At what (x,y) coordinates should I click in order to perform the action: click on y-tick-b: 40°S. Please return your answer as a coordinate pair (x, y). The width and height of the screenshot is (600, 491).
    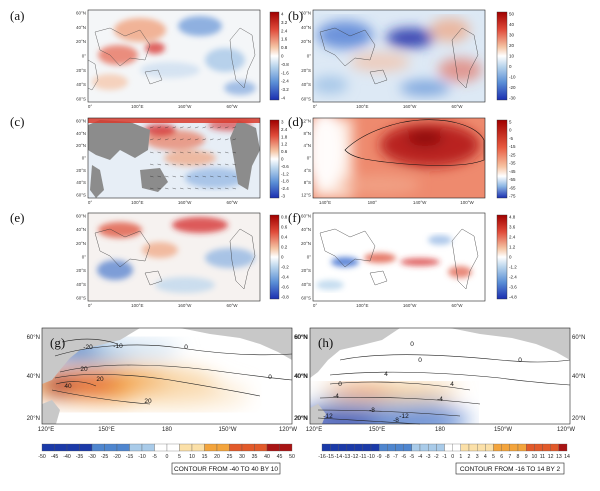
    Looking at the image, I should click on (306, 84).